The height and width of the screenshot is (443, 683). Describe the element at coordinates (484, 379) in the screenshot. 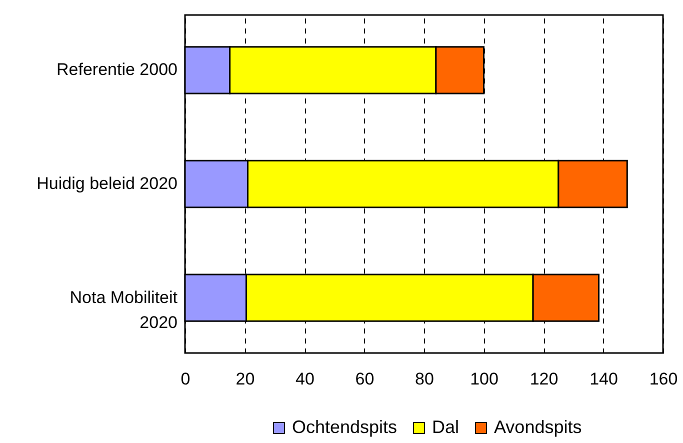

I see `x-tick-label: 100` at that location.